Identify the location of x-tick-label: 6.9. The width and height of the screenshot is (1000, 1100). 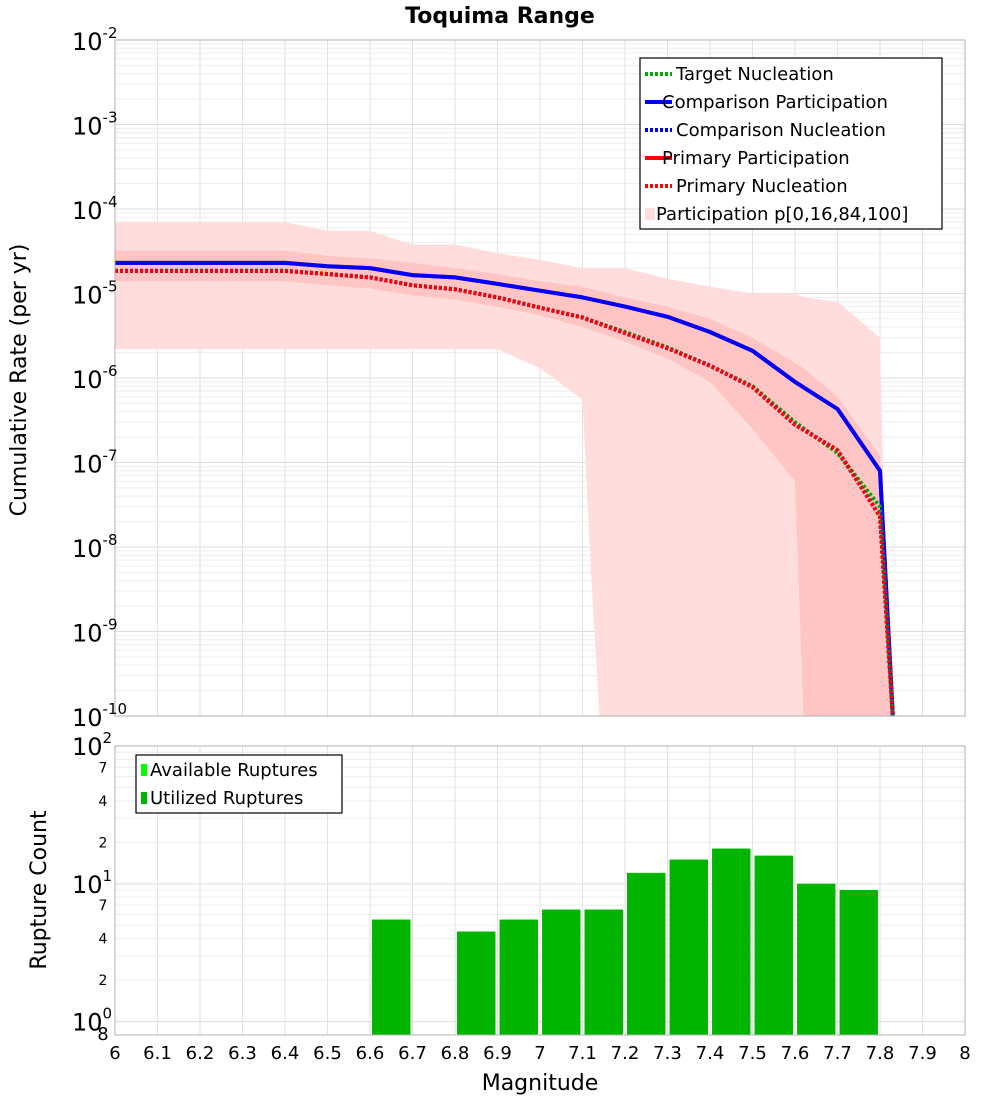
(497, 1053).